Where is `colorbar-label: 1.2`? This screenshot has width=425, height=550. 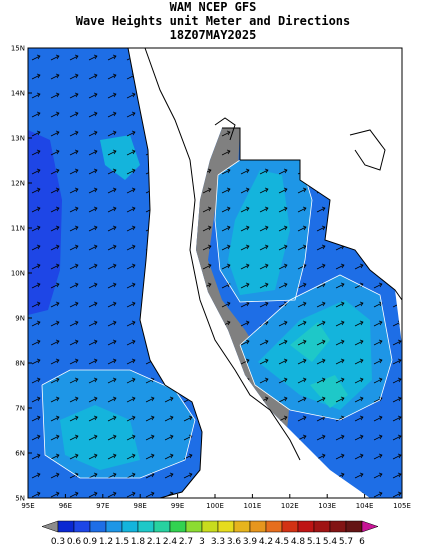 colorbar-label: 1.2 is located at coordinates (106, 542).